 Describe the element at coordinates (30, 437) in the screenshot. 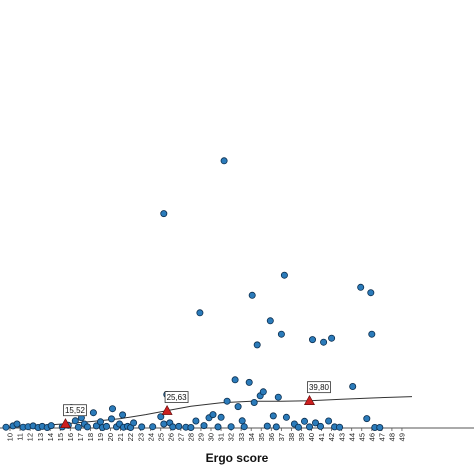

I see `x-tick-label: 12` at that location.